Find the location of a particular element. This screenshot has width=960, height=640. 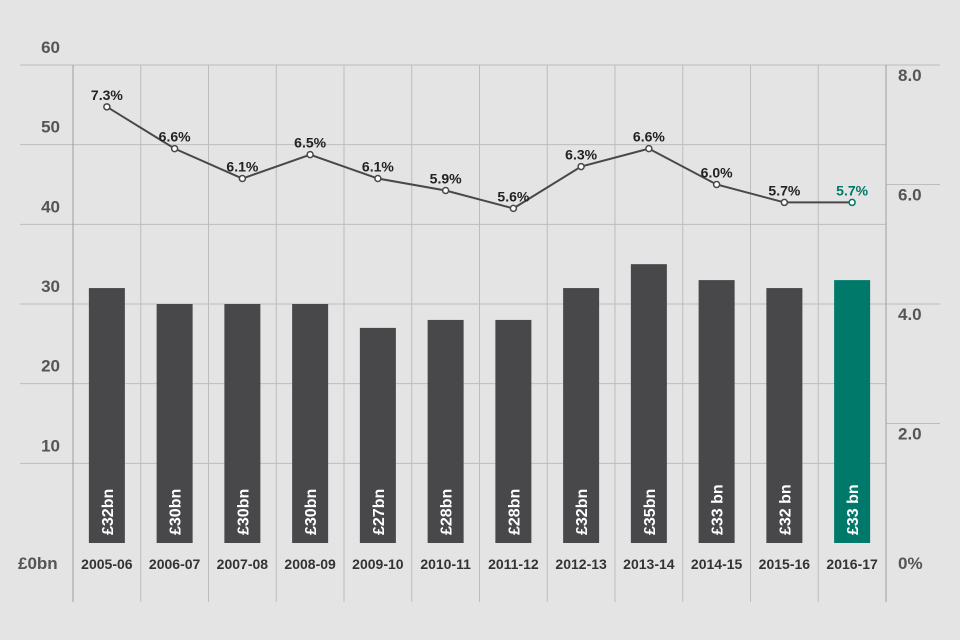

x-tick-label: 2016-17 is located at coordinates (852, 564).